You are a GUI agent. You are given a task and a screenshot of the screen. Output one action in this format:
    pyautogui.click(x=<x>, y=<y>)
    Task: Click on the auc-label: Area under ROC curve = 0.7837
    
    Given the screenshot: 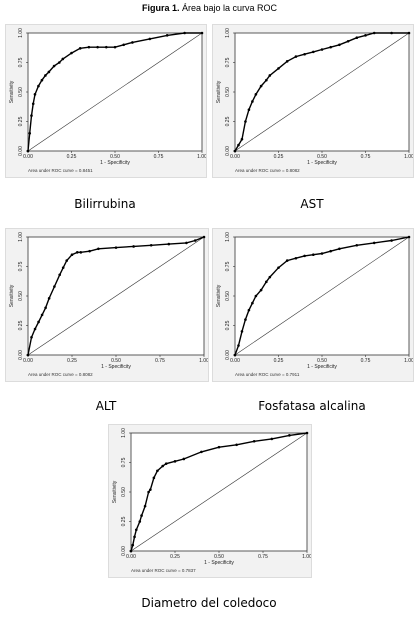 What is the action you would take?
    pyautogui.click(x=163, y=570)
    